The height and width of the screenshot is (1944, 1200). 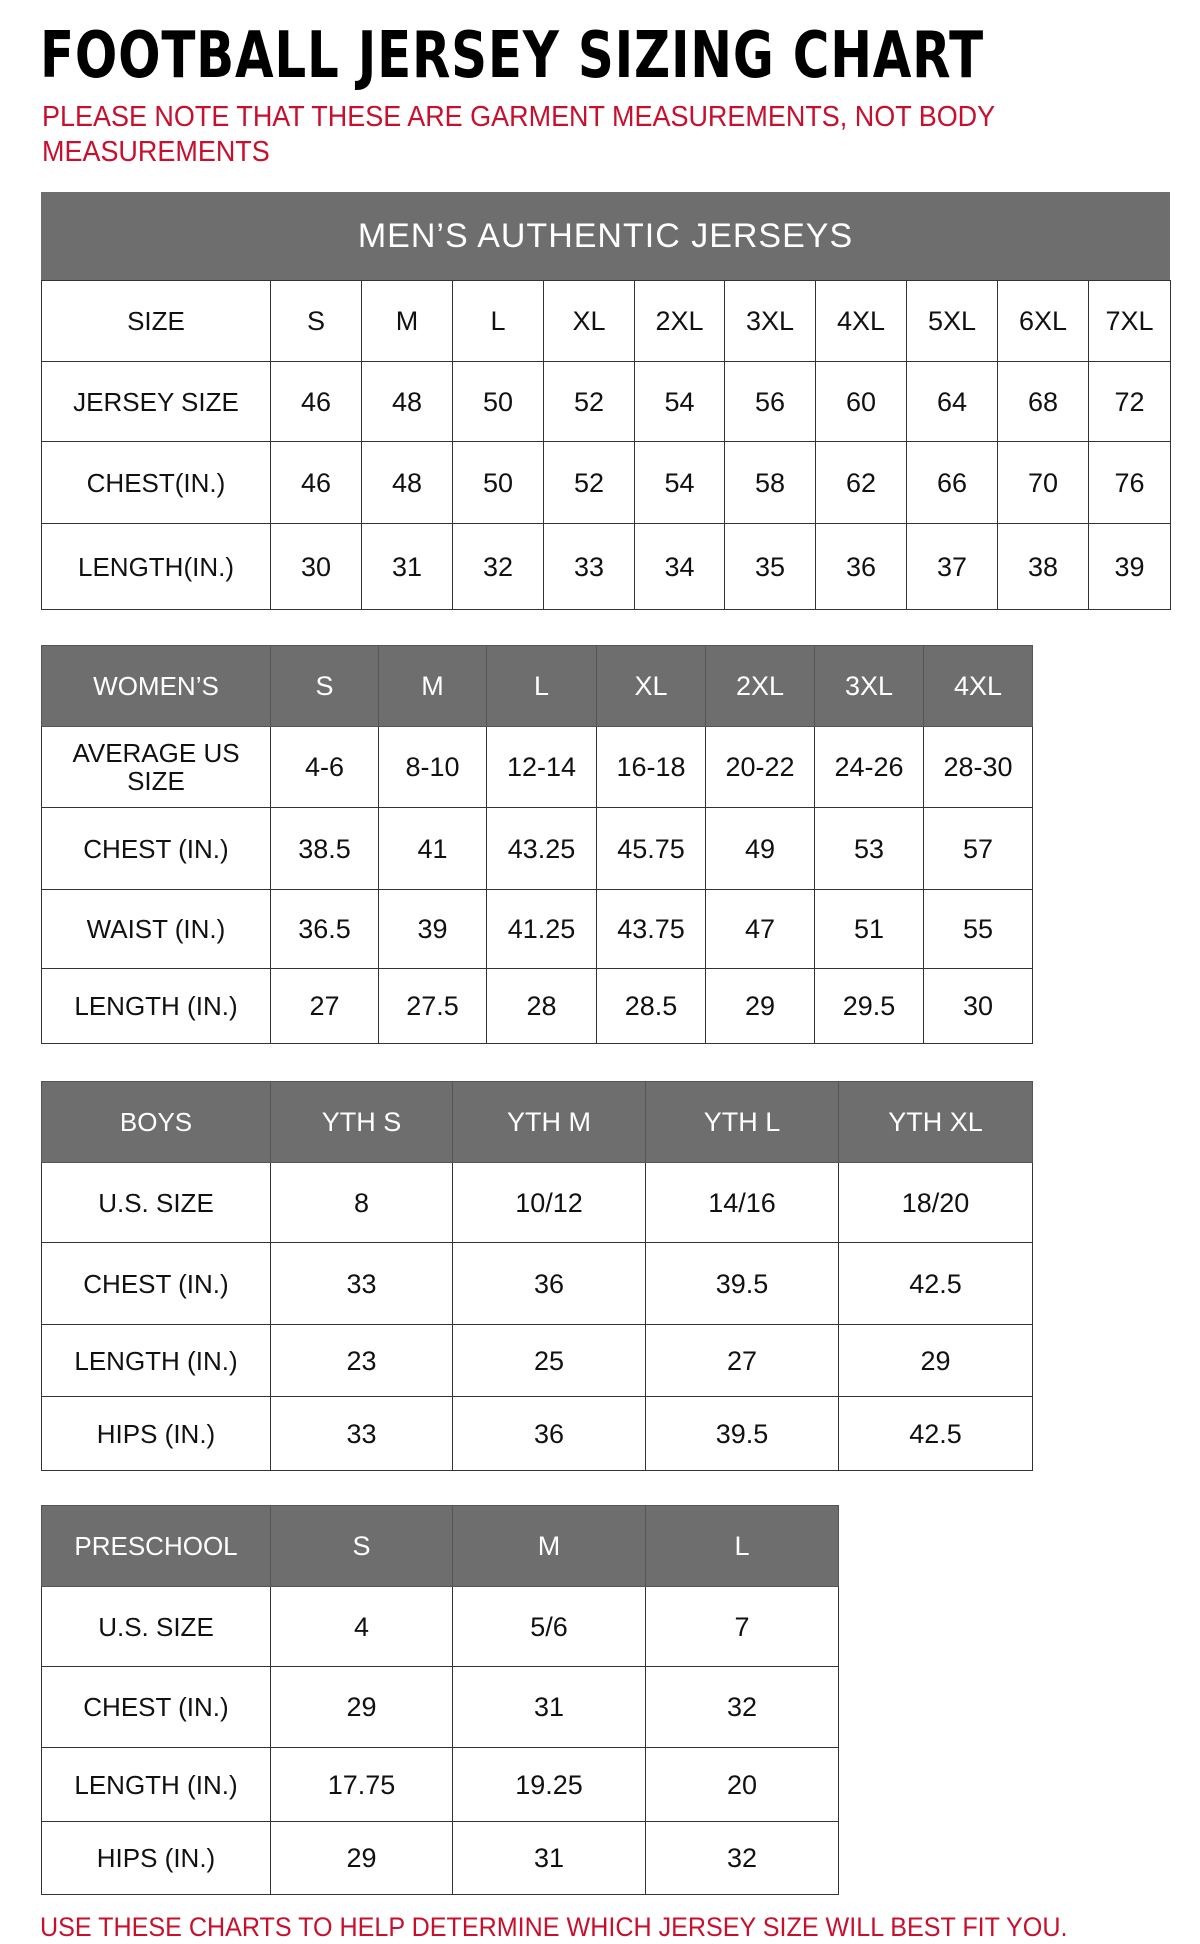 What do you see at coordinates (861, 482) in the screenshot?
I see `table-cell: 62` at bounding box center [861, 482].